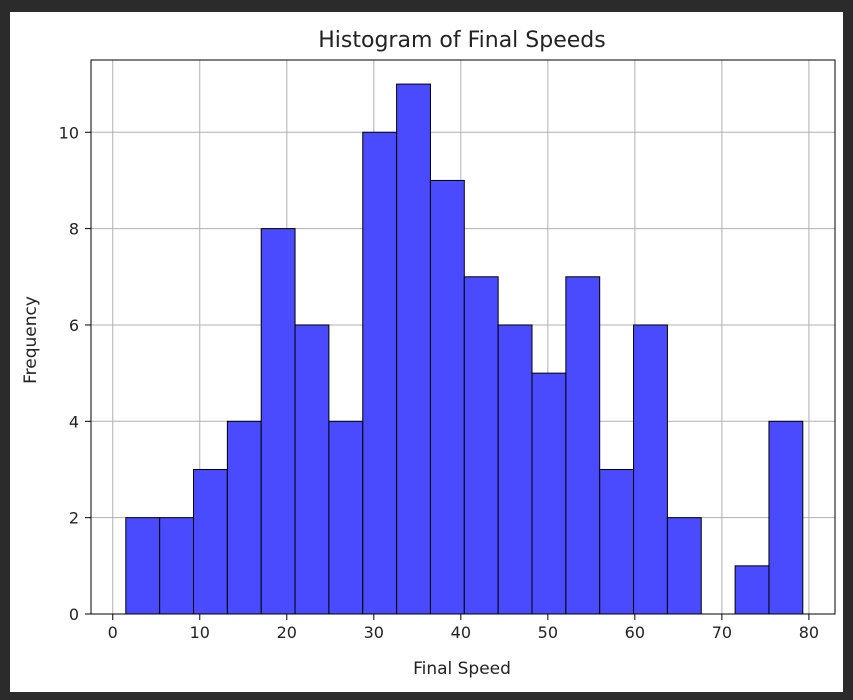 The image size is (853, 700). Describe the element at coordinates (287, 632) in the screenshot. I see `x-tick-label: 20` at that location.